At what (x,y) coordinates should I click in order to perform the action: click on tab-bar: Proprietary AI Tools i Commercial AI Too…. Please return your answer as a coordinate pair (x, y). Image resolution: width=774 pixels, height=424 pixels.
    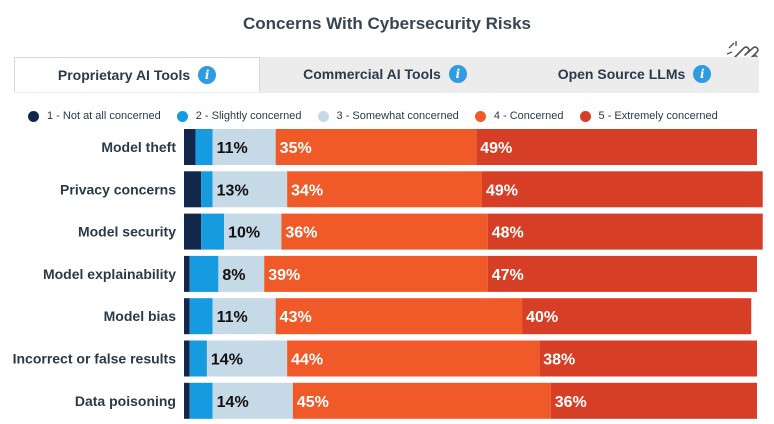
    Looking at the image, I should click on (386, 75).